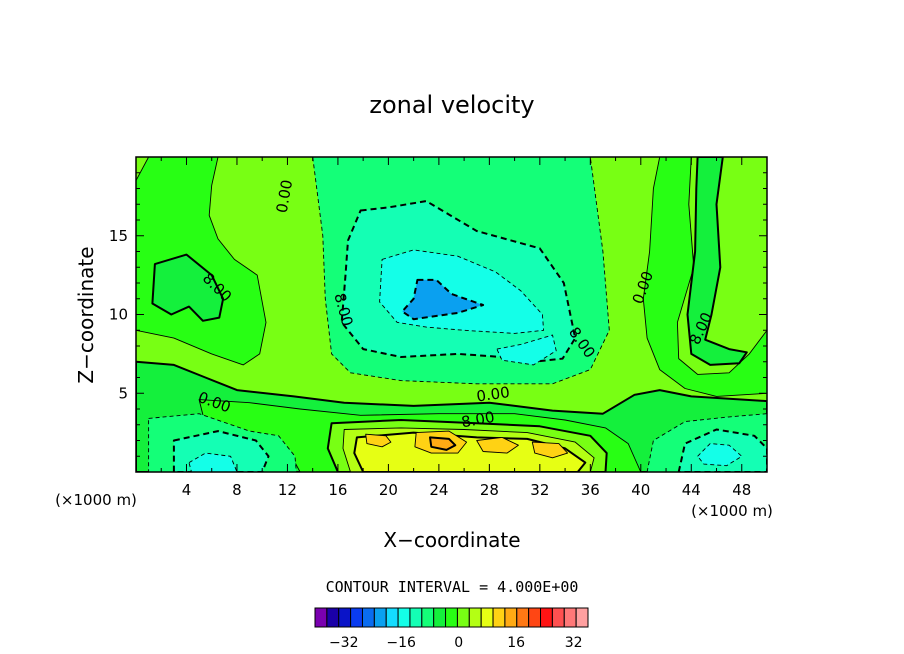 This screenshot has height=654, width=904. Describe the element at coordinates (741, 490) in the screenshot. I see `x-tick-label: 48` at that location.